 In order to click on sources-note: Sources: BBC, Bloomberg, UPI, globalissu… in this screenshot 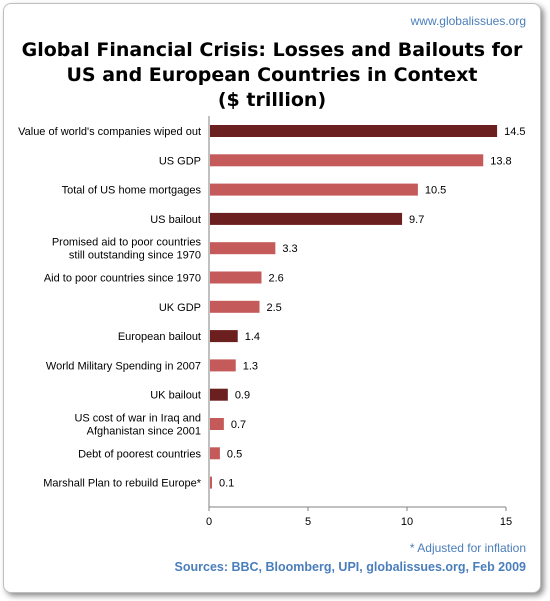, I will do `click(350, 567)`.